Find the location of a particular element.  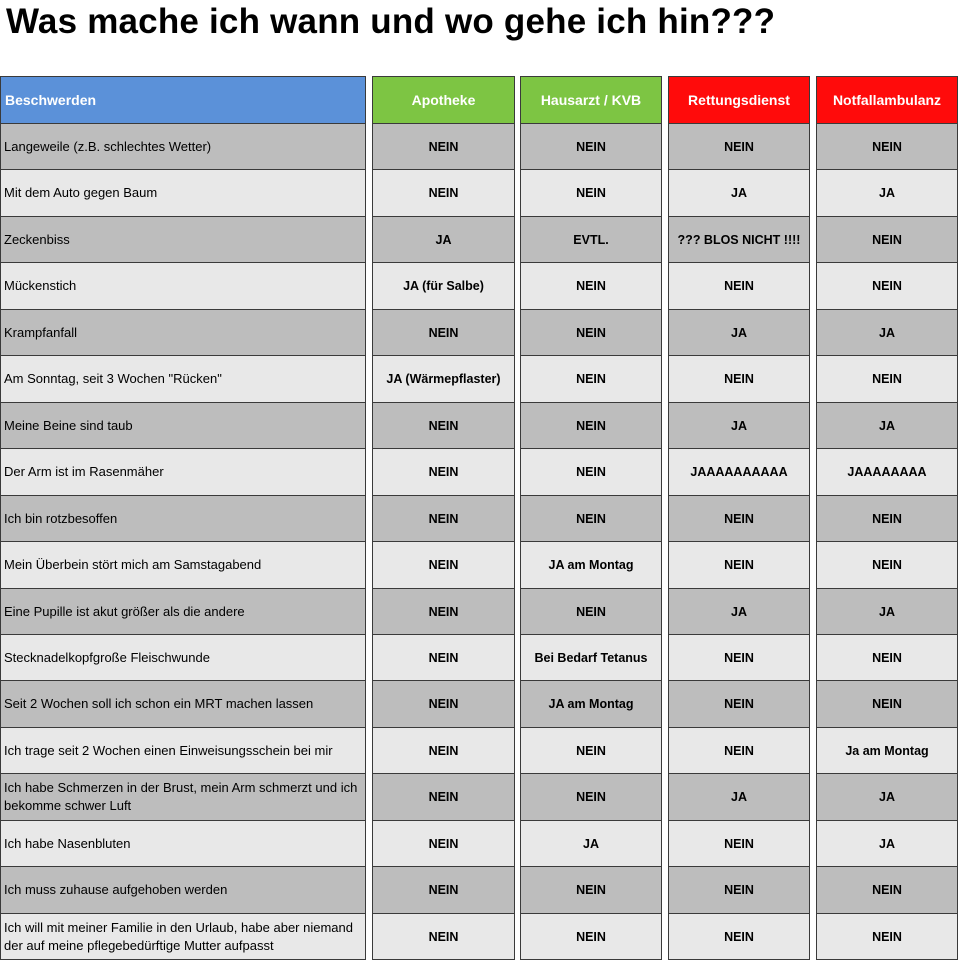

row-label-text: Mückenstich is located at coordinates (40, 285).